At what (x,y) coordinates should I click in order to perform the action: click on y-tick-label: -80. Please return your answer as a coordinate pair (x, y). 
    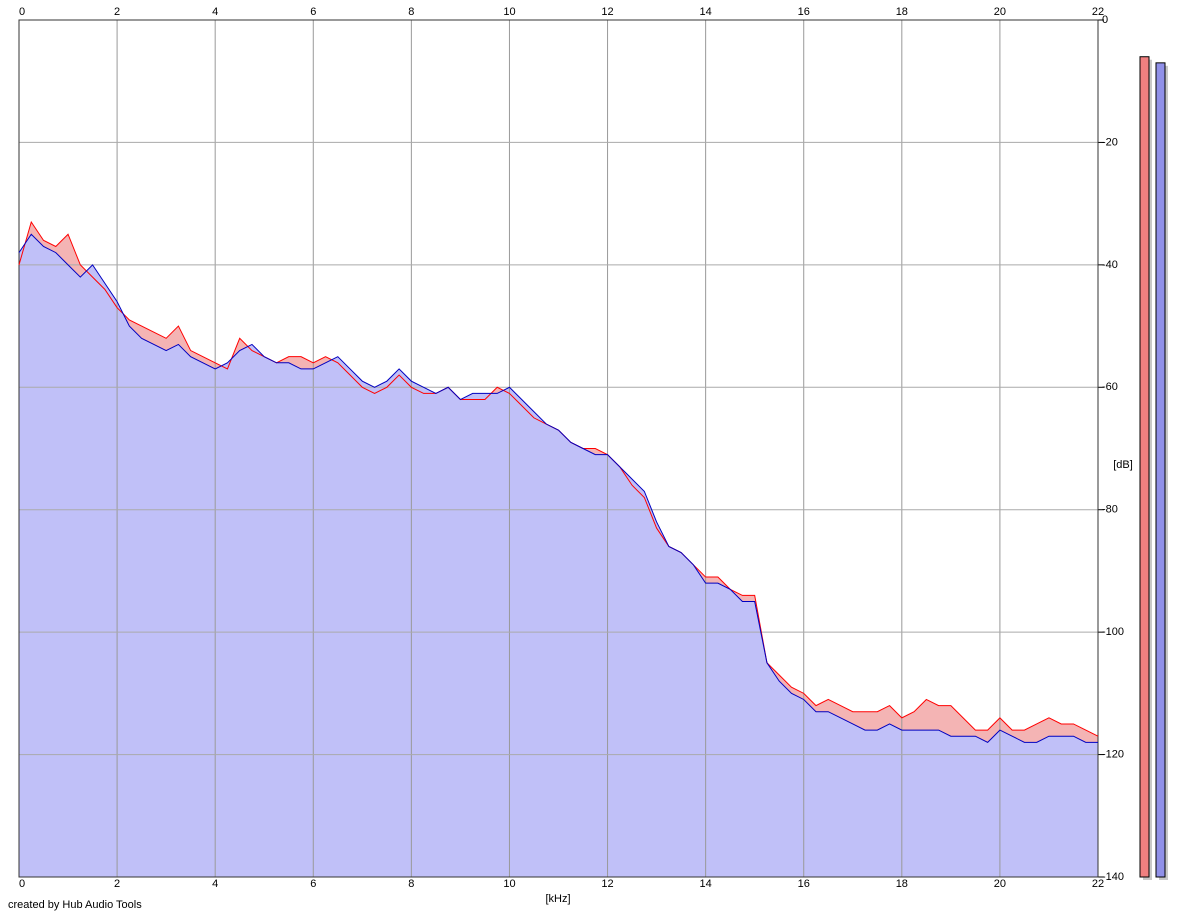
    Looking at the image, I should click on (1110, 510).